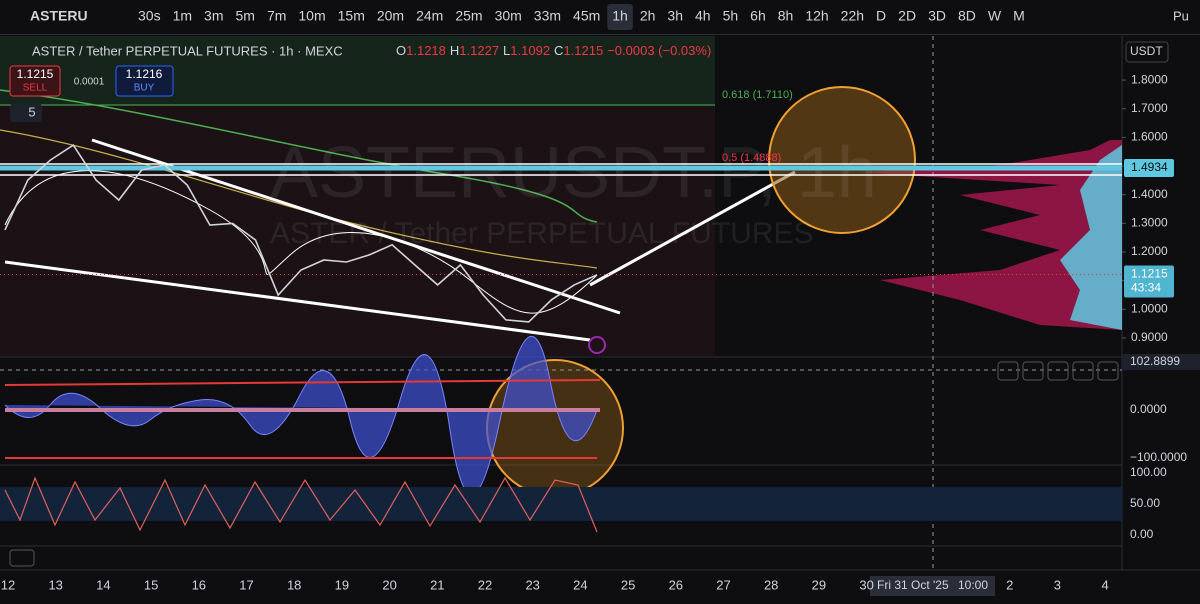 Image resolution: width=1200 pixels, height=604 pixels. What do you see at coordinates (426, 50) in the screenshot?
I see `ohlc-value: 1.1218` at bounding box center [426, 50].